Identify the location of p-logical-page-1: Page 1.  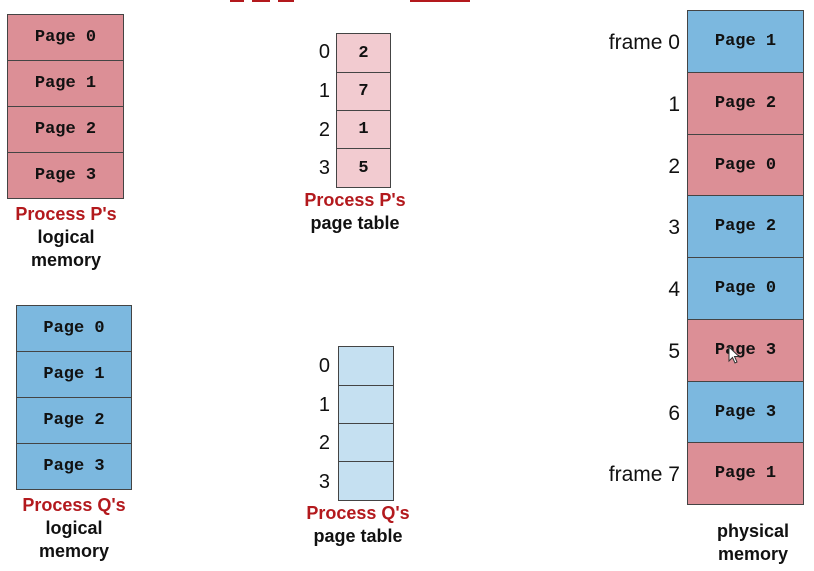
(65, 83).